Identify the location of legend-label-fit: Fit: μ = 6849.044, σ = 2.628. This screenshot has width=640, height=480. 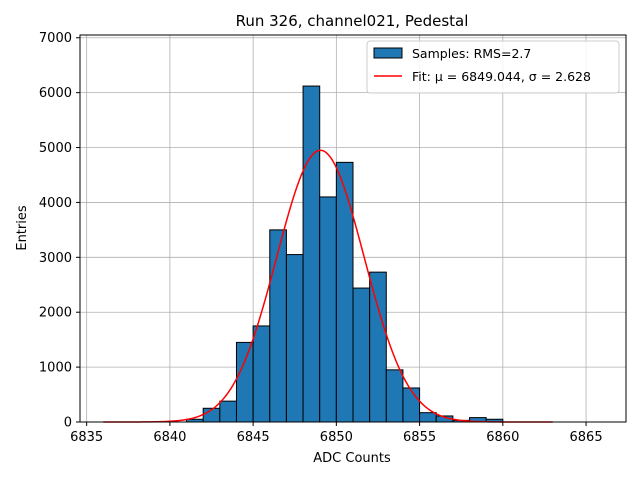
(501, 76).